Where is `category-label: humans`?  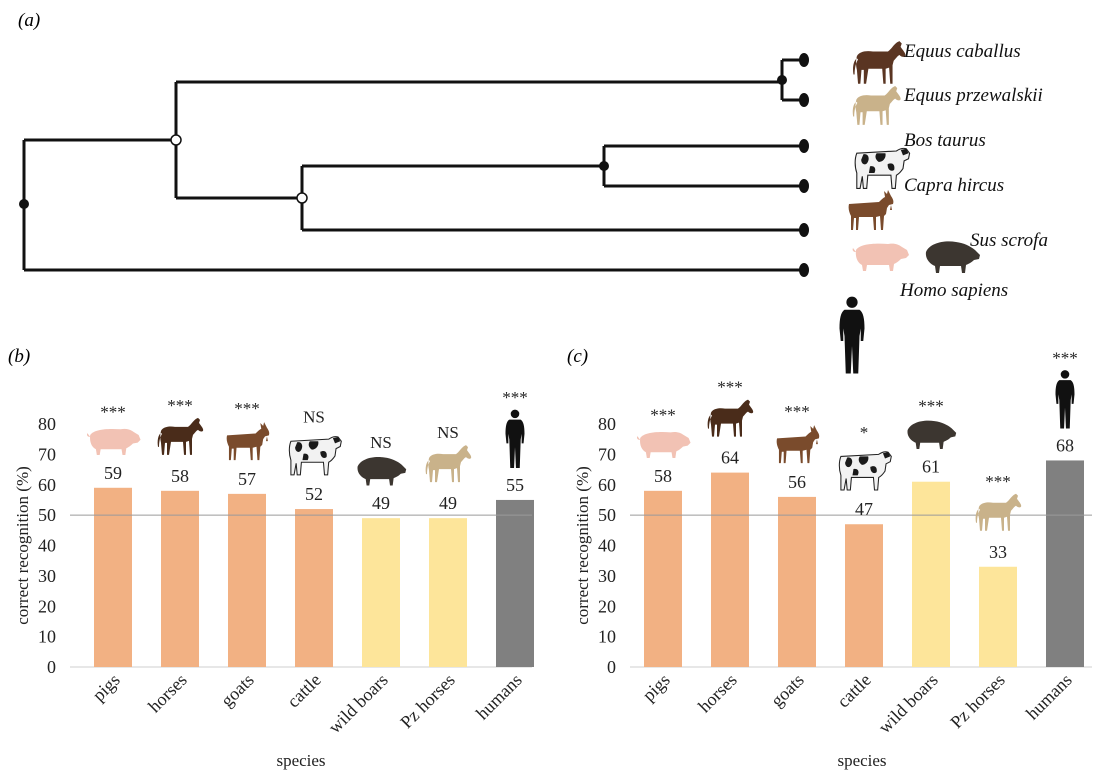
category-label: humans is located at coordinates (499, 697).